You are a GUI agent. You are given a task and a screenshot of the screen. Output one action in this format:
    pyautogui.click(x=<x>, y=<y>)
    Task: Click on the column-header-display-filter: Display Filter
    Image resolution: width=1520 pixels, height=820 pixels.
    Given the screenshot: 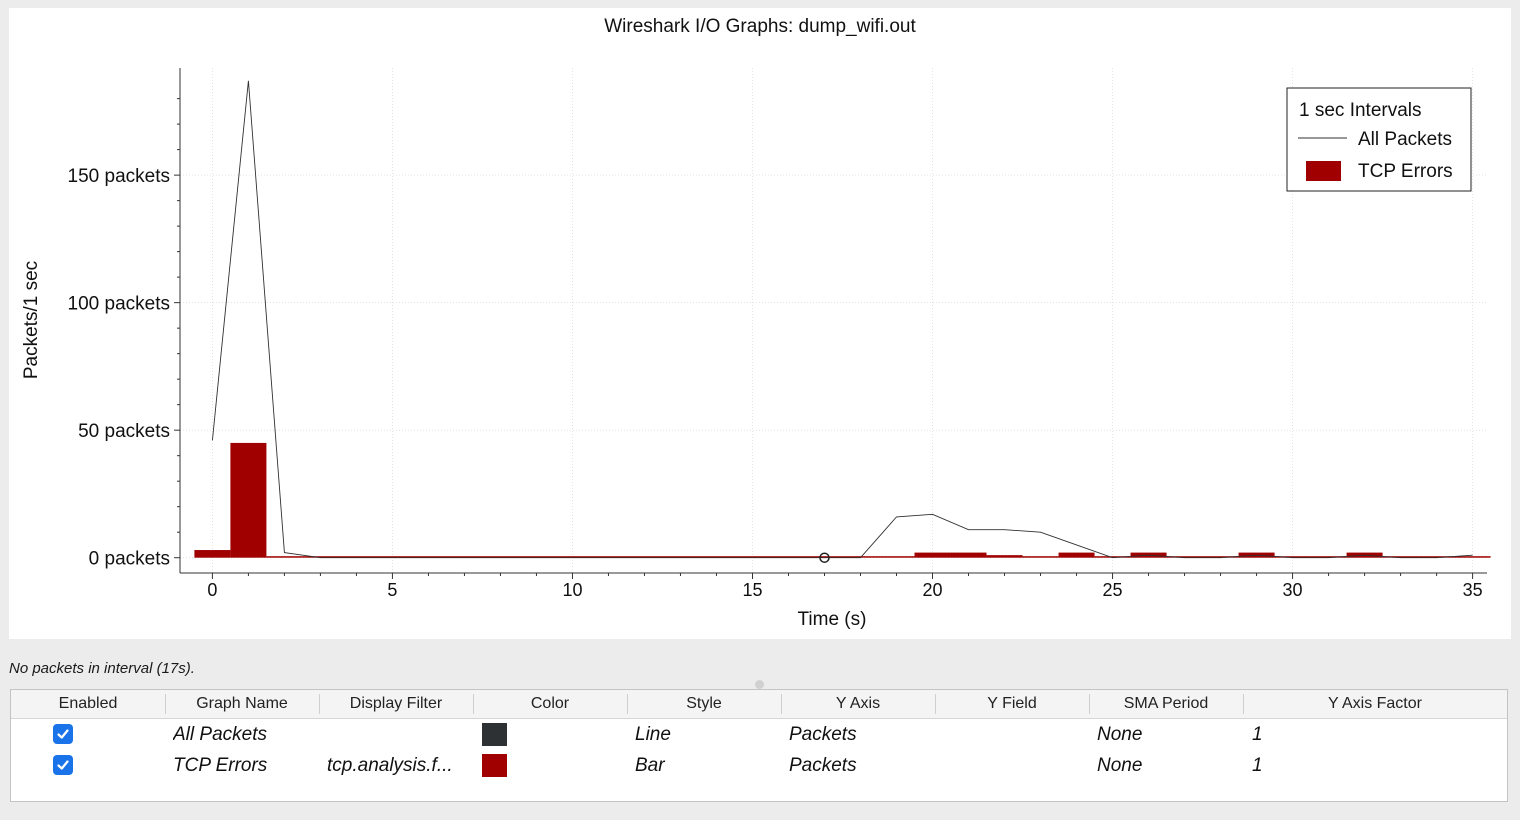 What is the action you would take?
    pyautogui.click(x=396, y=703)
    